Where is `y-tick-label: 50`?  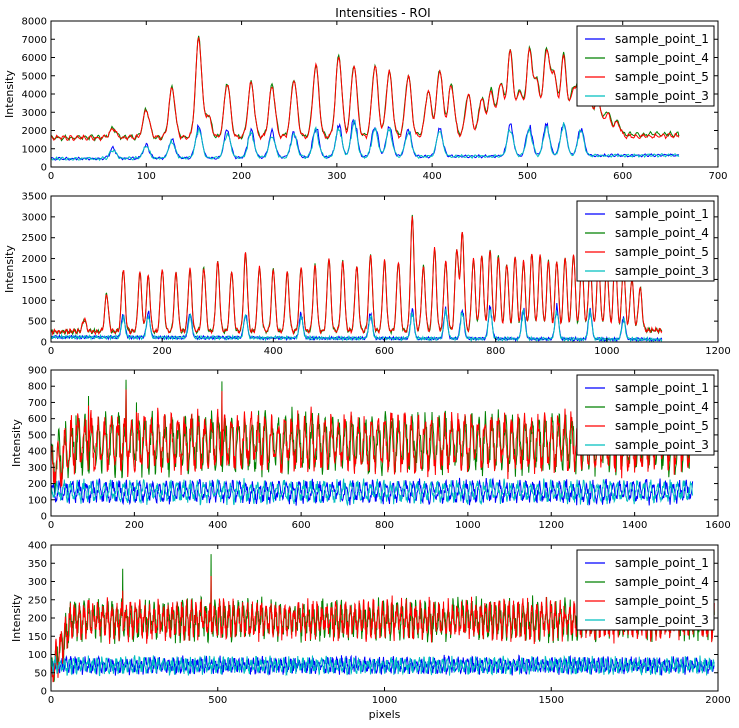 y-tick-label: 50 is located at coordinates (40, 673).